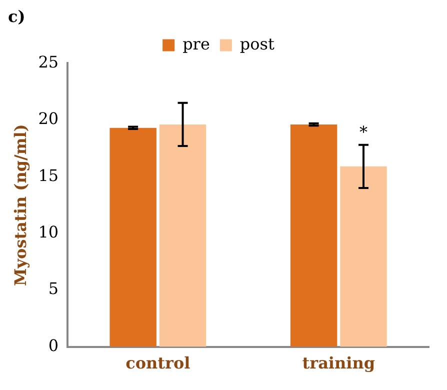  What do you see at coordinates (196, 44) in the screenshot?
I see `legend-label: pre` at bounding box center [196, 44].